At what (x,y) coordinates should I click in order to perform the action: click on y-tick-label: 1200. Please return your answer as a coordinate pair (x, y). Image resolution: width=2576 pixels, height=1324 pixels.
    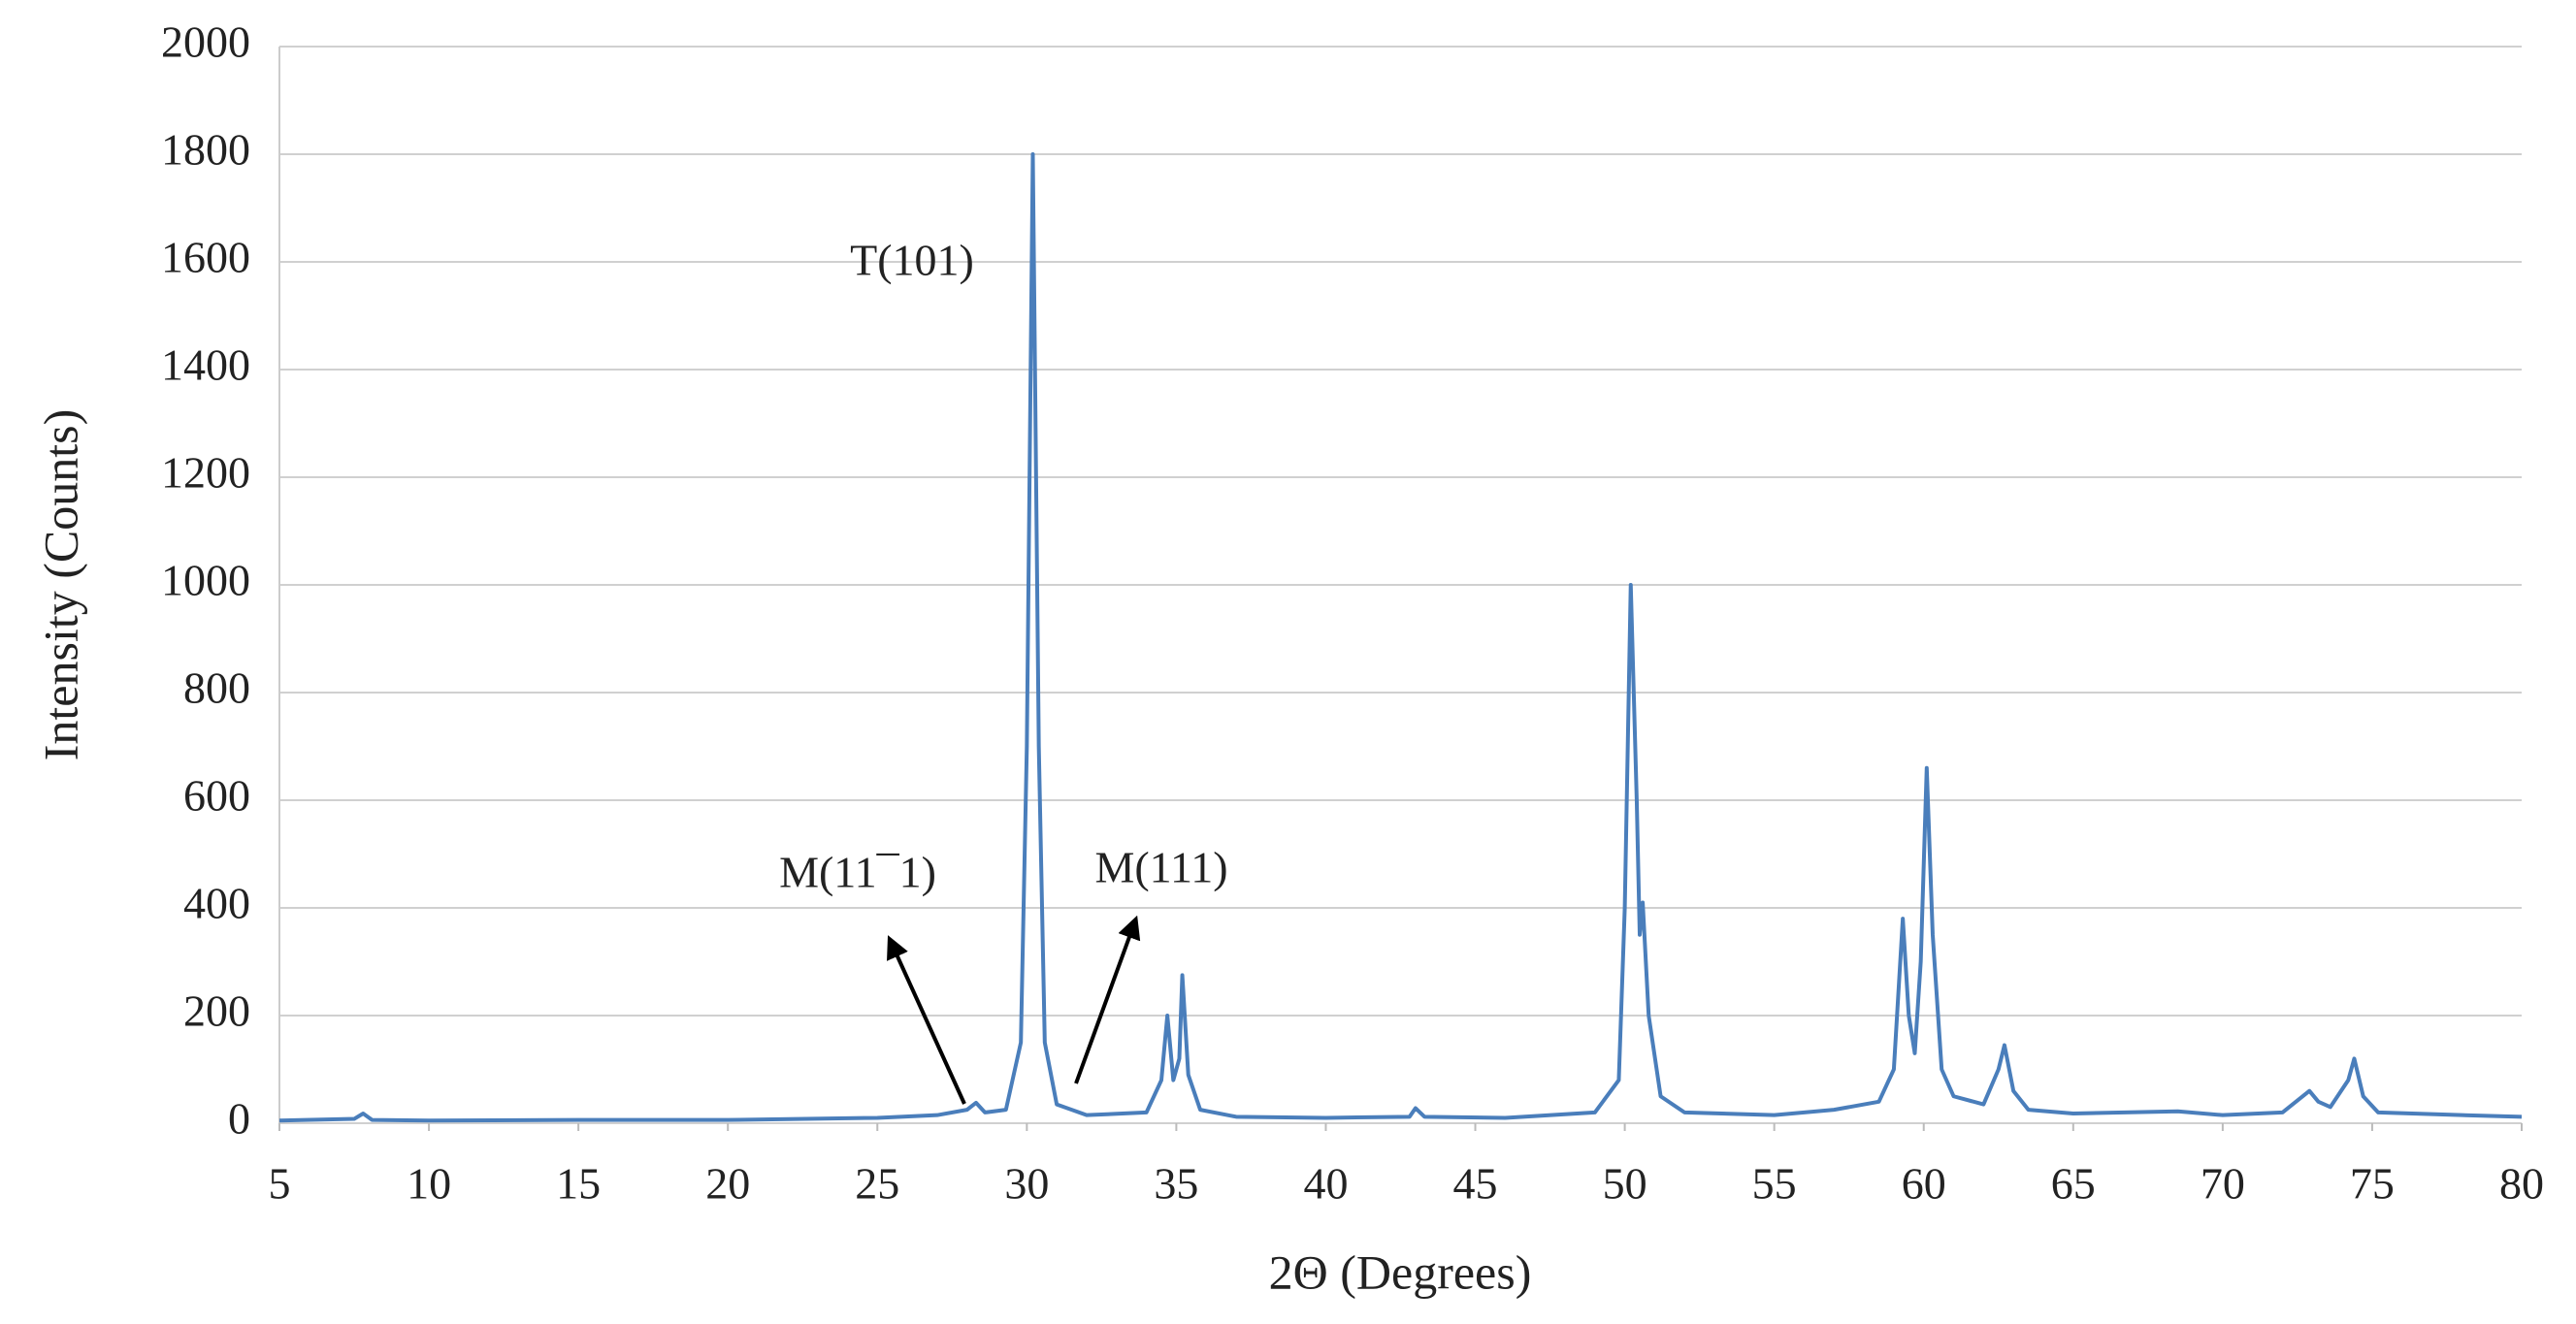
    Looking at the image, I should click on (205, 473).